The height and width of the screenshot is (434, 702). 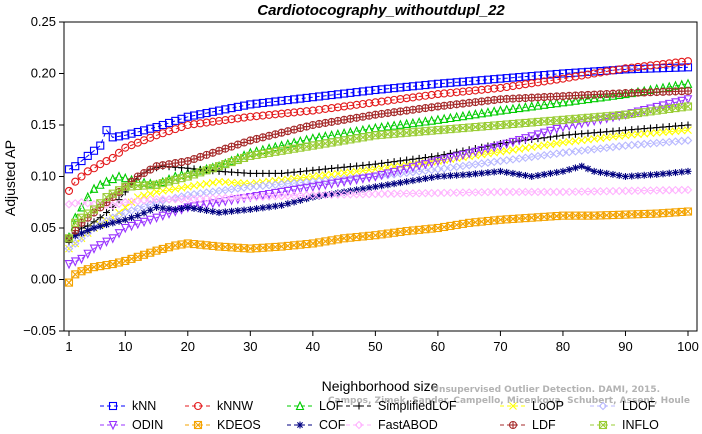 What do you see at coordinates (250, 346) in the screenshot?
I see `x-tick-label: 30` at bounding box center [250, 346].